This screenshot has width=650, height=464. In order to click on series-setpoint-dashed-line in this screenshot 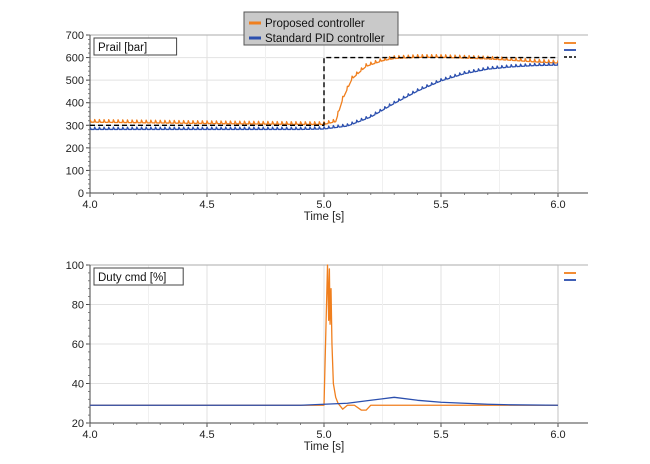, I will do `click(324, 91)`.